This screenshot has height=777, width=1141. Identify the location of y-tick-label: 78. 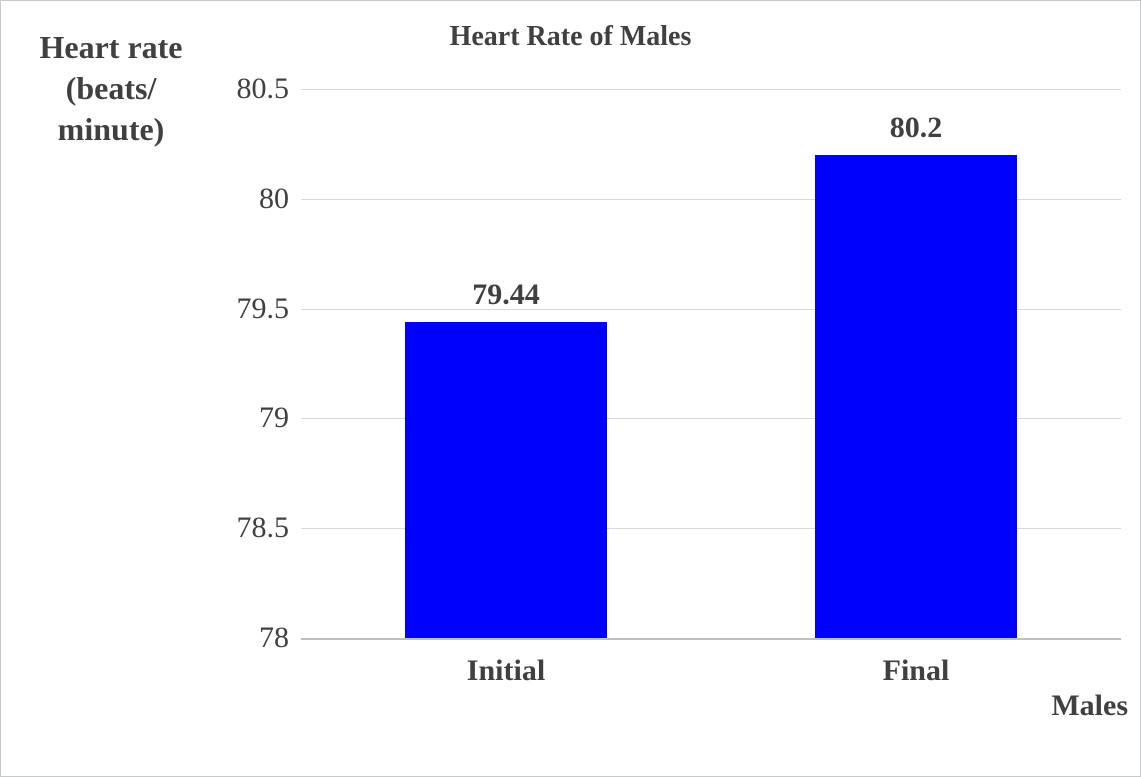
(274, 637).